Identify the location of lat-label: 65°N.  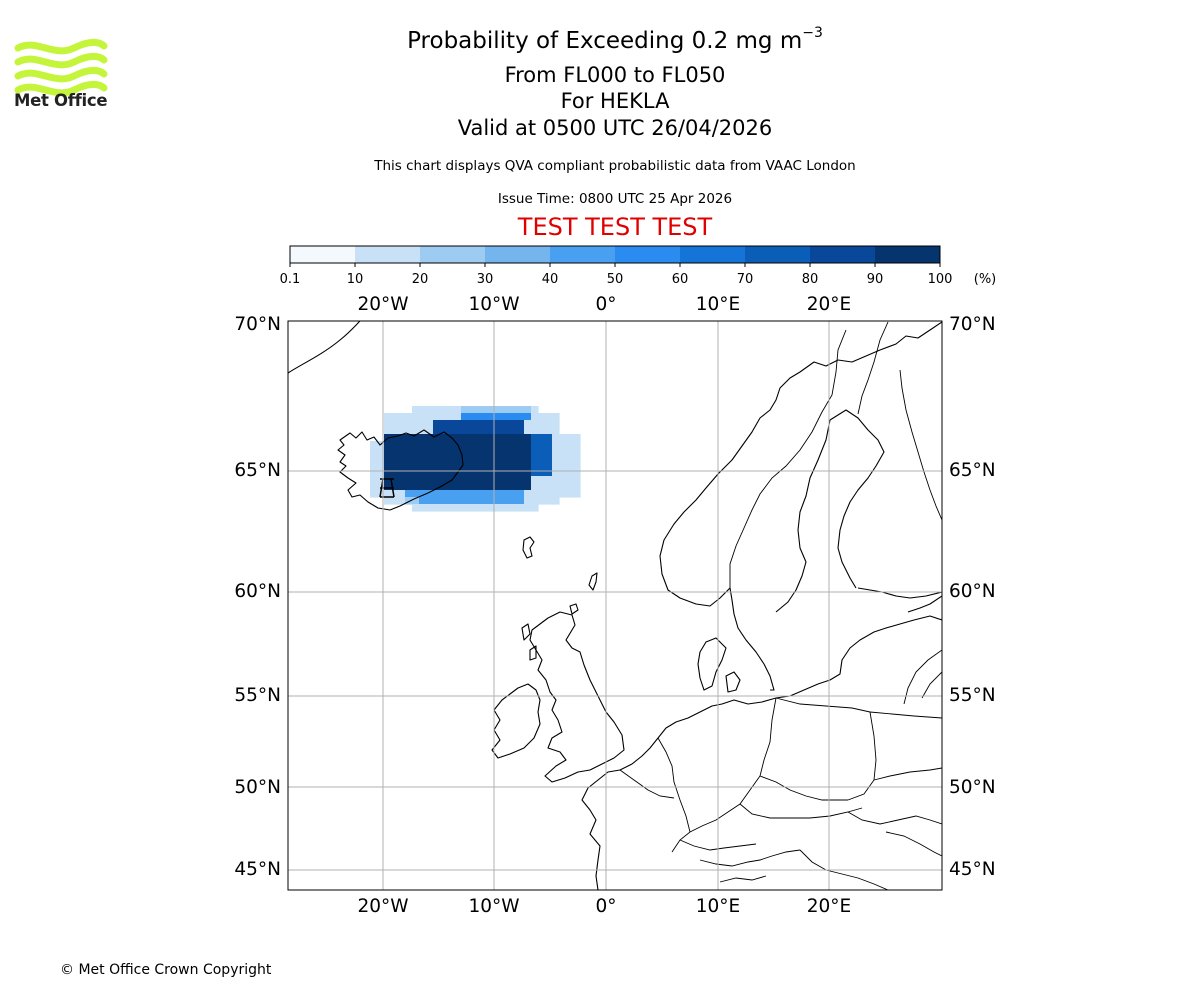
(257, 470).